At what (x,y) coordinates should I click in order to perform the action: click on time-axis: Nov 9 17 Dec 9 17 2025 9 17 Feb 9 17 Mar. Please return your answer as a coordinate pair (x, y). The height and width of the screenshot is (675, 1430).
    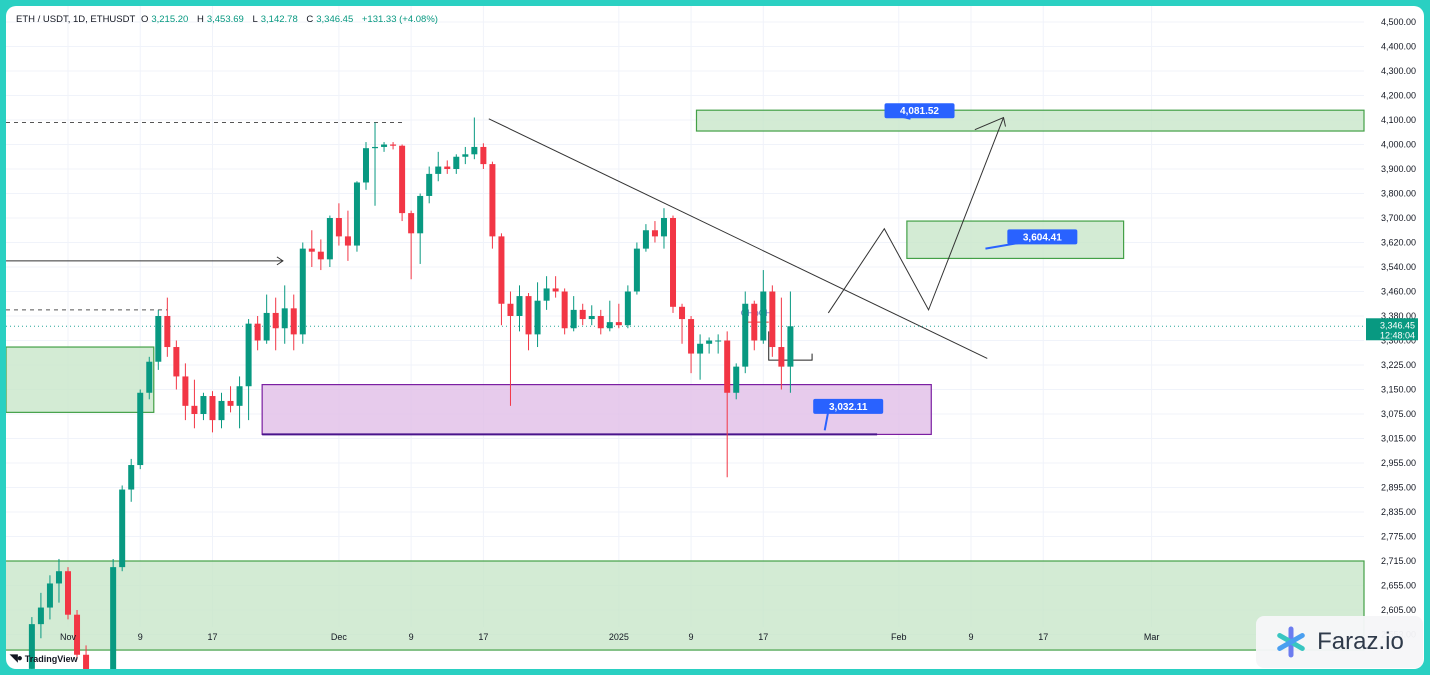
    Looking at the image, I should click on (609, 637).